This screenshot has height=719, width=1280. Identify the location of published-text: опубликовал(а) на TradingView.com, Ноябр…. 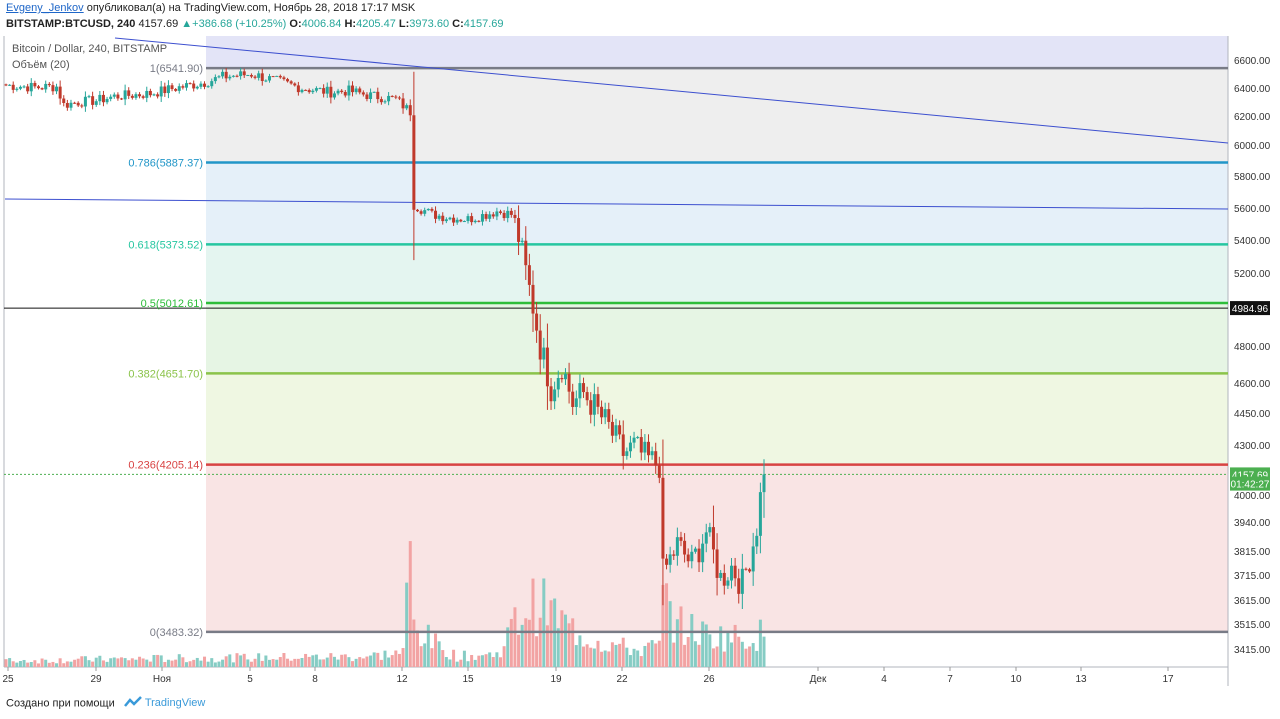
(251, 8).